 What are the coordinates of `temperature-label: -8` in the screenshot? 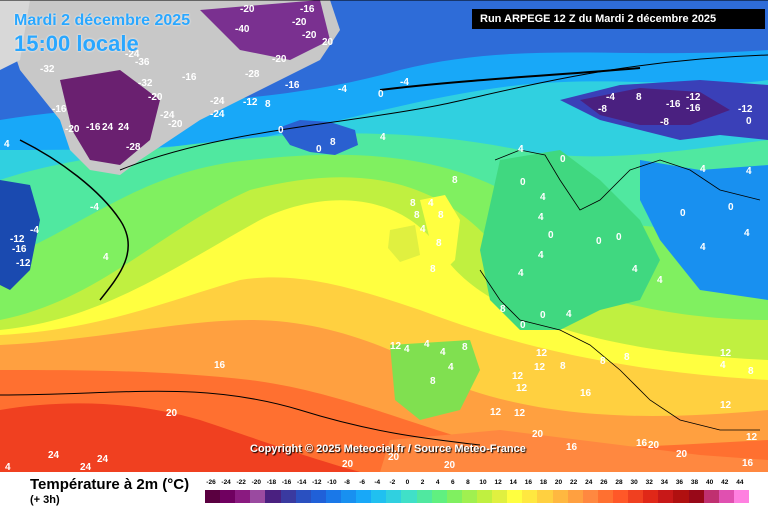 It's located at (664, 122).